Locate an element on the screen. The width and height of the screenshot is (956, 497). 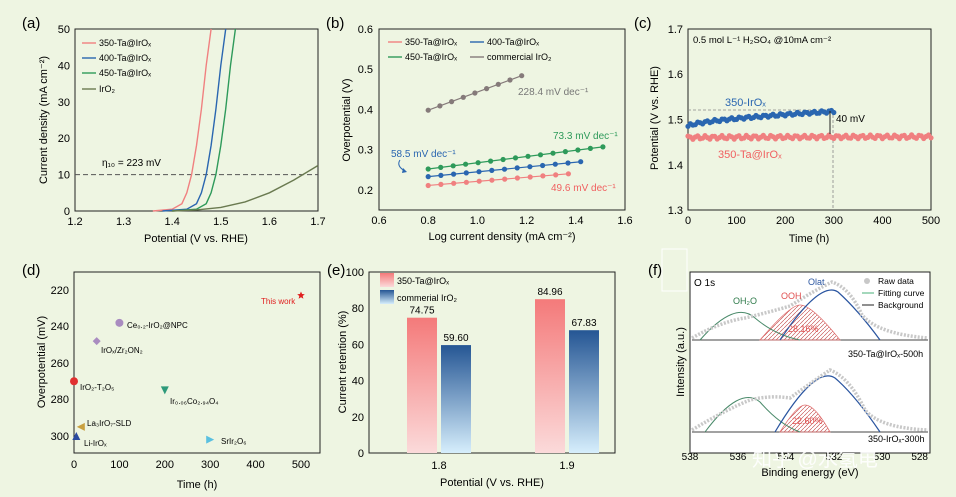
panel-a-xtick: 1.4 is located at coordinates (172, 222).